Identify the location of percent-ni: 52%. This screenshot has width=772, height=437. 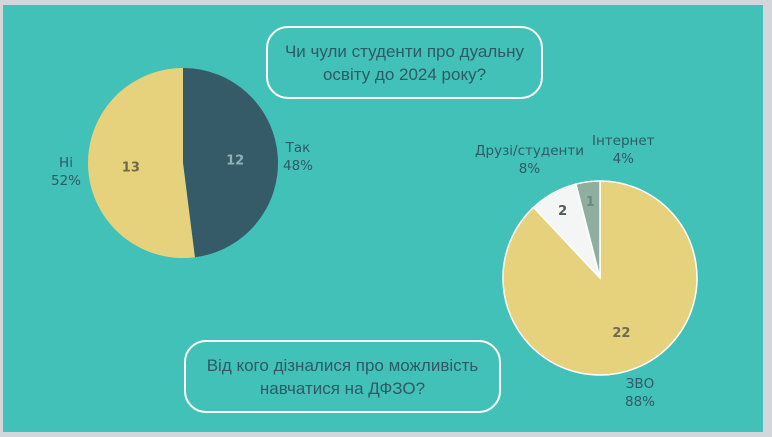
(66, 181).